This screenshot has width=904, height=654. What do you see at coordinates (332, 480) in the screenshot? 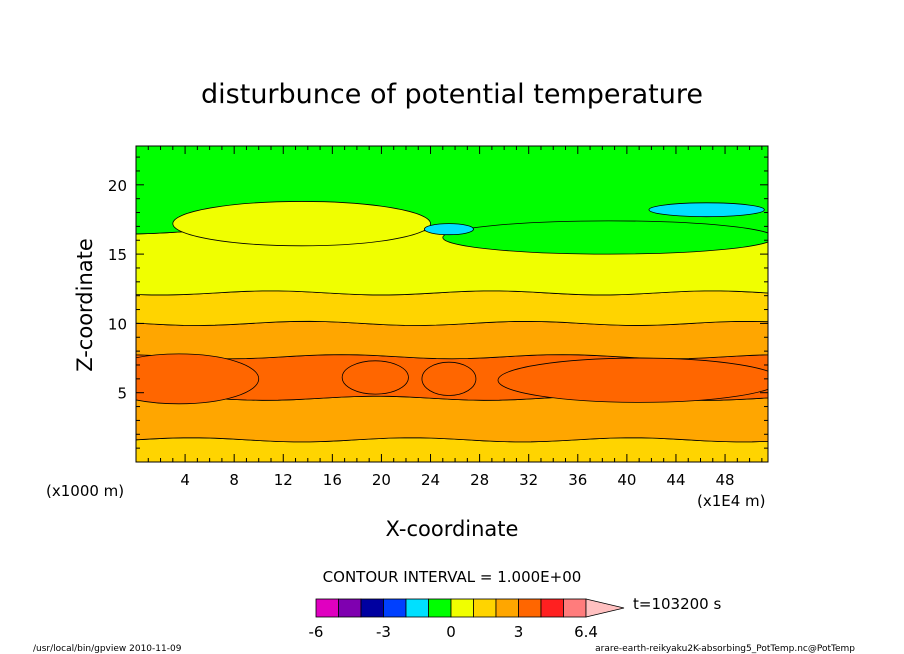
I see `x-tick-label: 16` at bounding box center [332, 480].